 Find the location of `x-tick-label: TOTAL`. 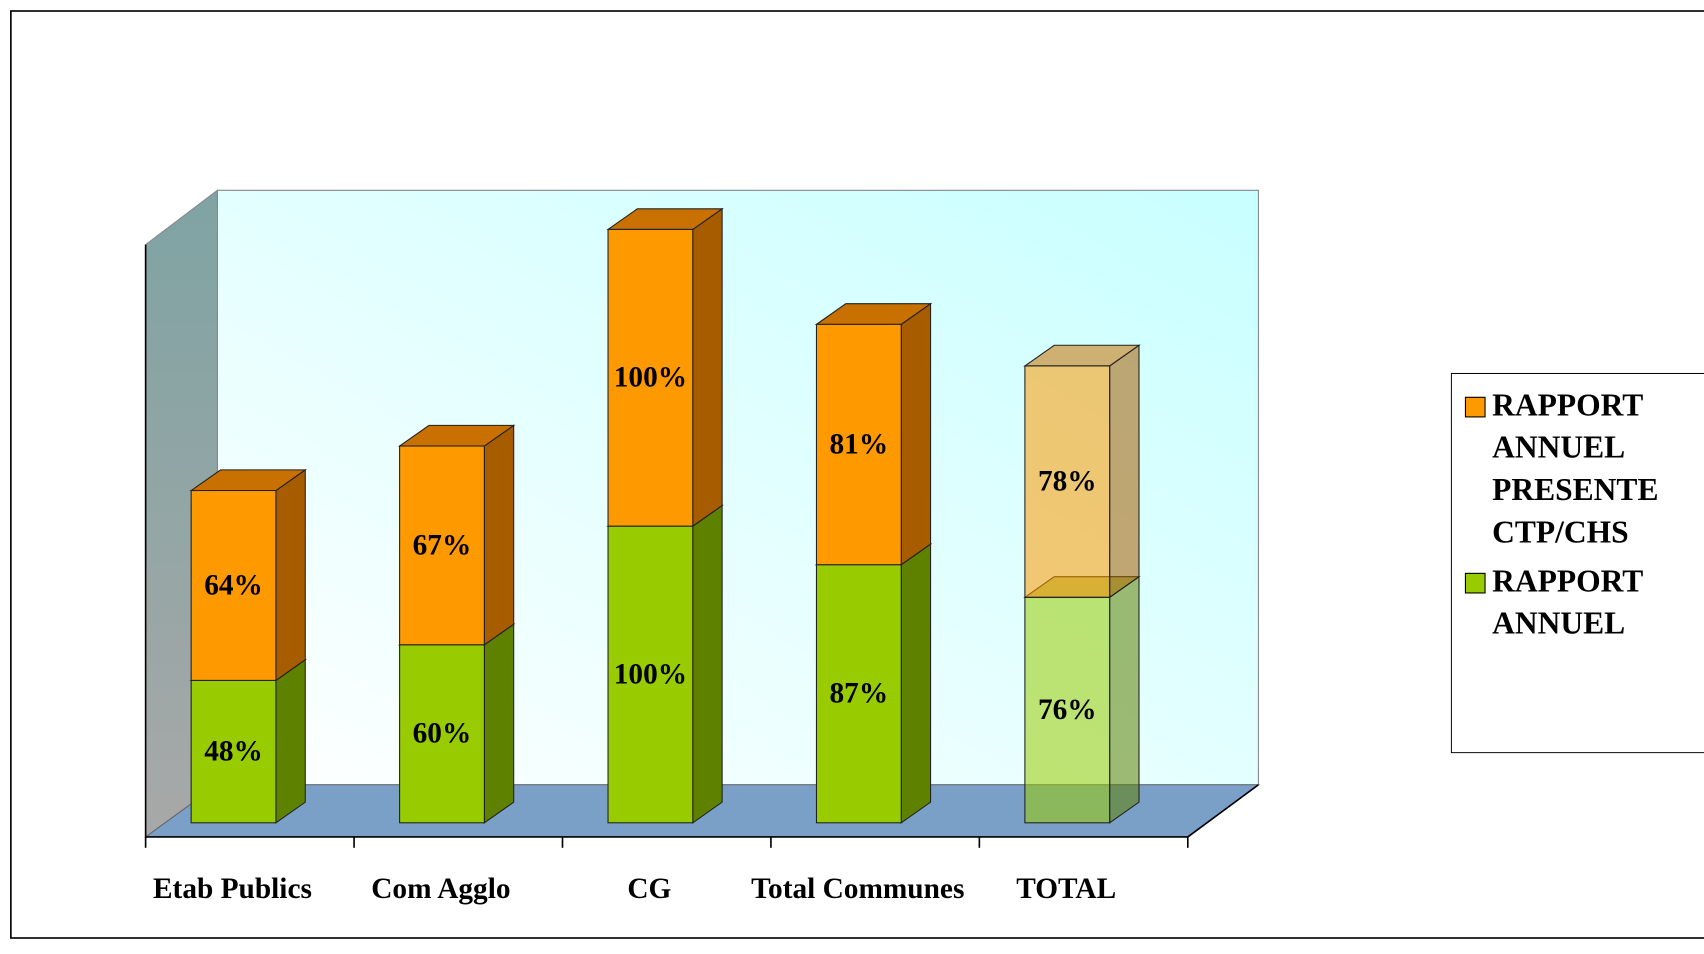

x-tick-label: TOTAL is located at coordinates (1066, 889).